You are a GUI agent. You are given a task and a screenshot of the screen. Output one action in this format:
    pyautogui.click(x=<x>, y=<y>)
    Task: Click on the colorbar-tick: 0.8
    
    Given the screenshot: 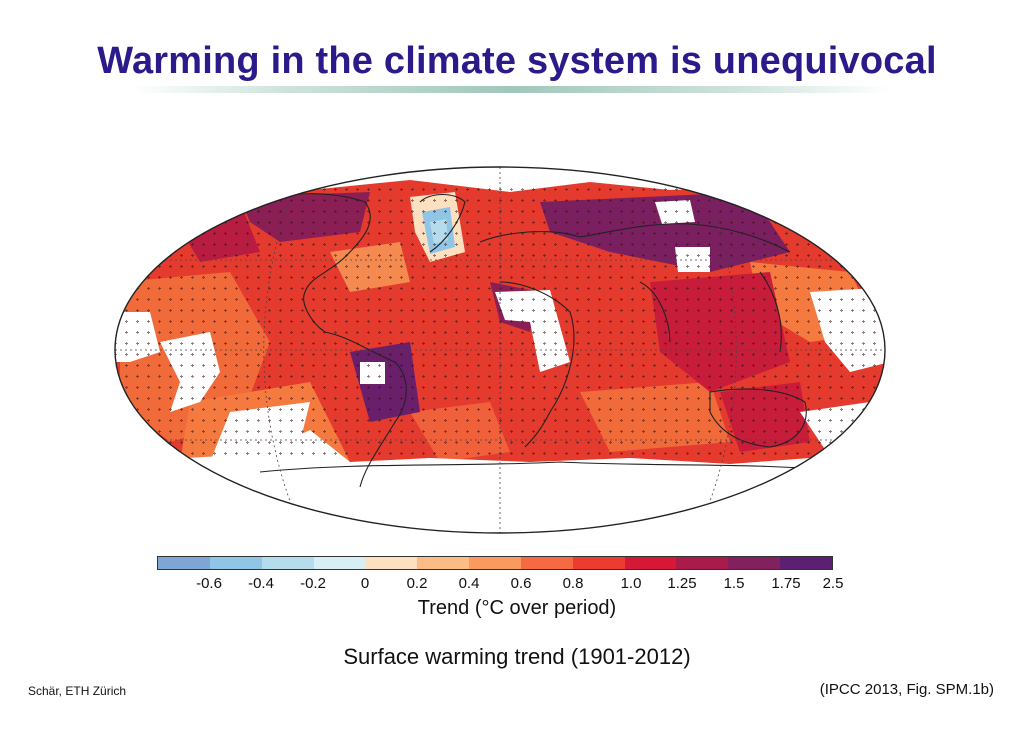 What is the action you would take?
    pyautogui.click(x=573, y=583)
    